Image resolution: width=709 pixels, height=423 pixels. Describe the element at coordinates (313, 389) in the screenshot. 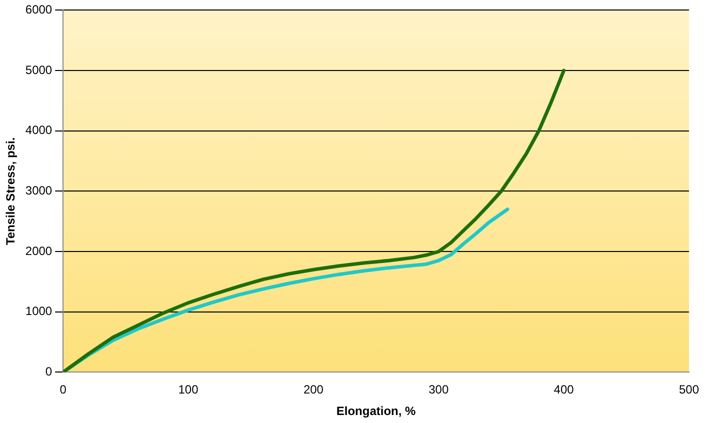

I see `x-tick-label: 200` at that location.